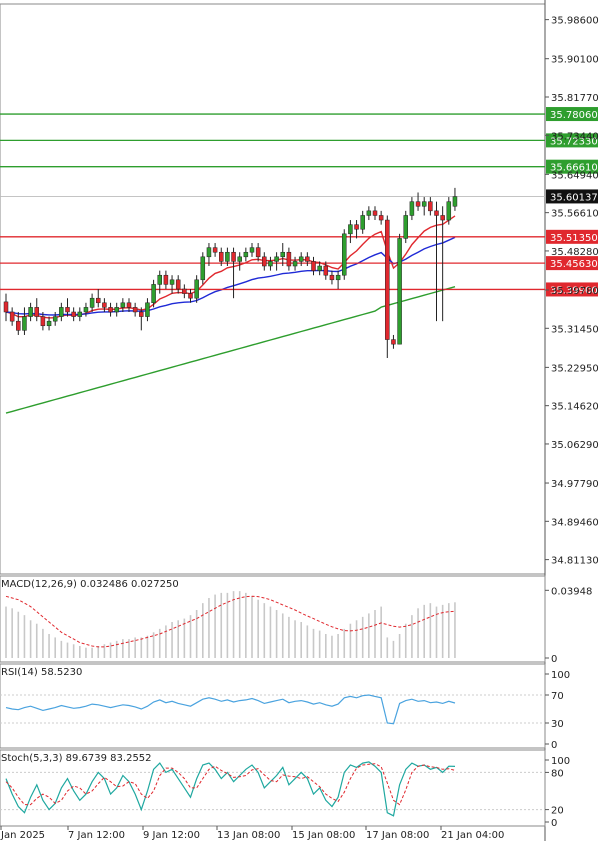  Describe the element at coordinates (574, 115) in the screenshot. I see `resistance-level-label: 35.78060` at that location.